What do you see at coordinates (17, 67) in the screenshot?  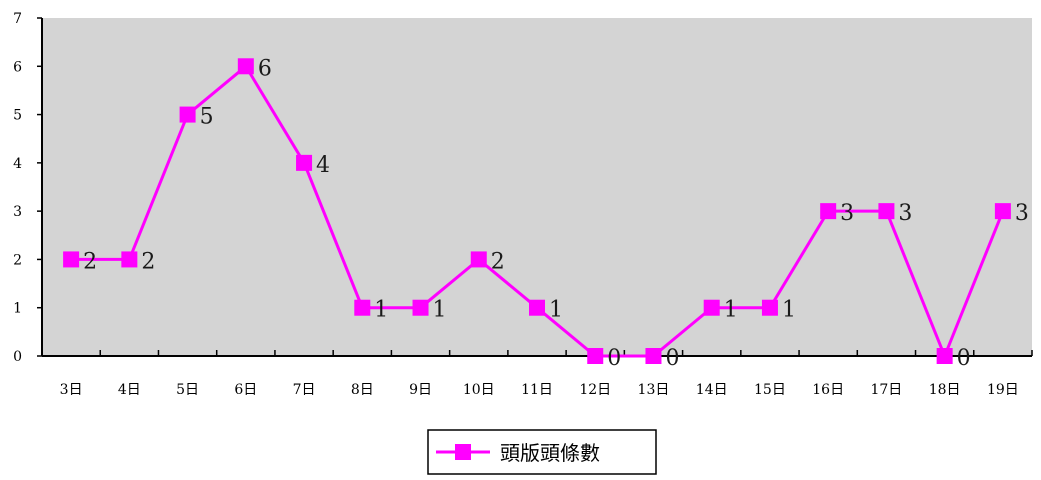 I see `y-tick-label: 6` at bounding box center [17, 67].